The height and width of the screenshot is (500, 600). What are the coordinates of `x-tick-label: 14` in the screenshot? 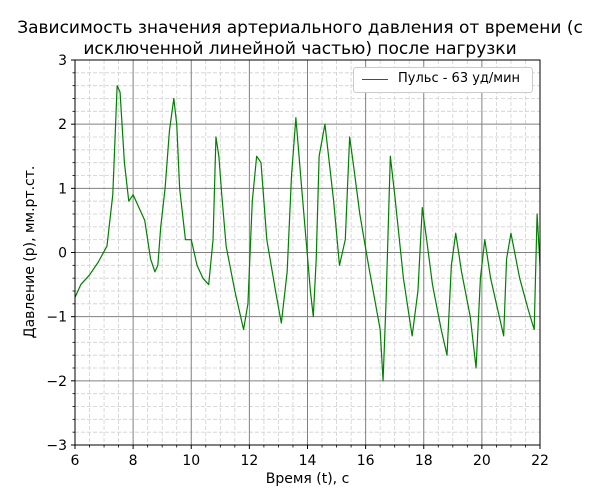 It's located at (308, 461).